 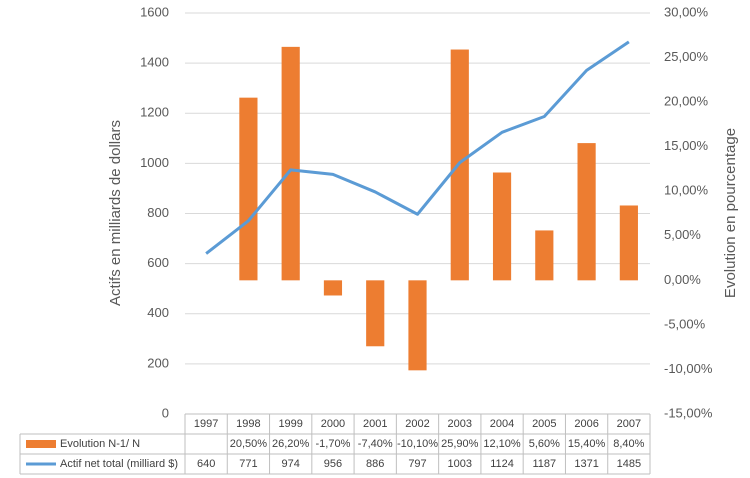 I want to click on legend-label: Evolution N-1/ N, so click(x=100, y=444).